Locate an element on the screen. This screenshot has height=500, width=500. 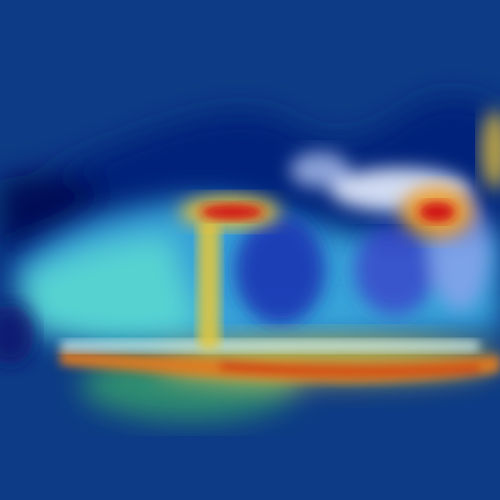
mid-yellow-streak is located at coordinates (209, 285).